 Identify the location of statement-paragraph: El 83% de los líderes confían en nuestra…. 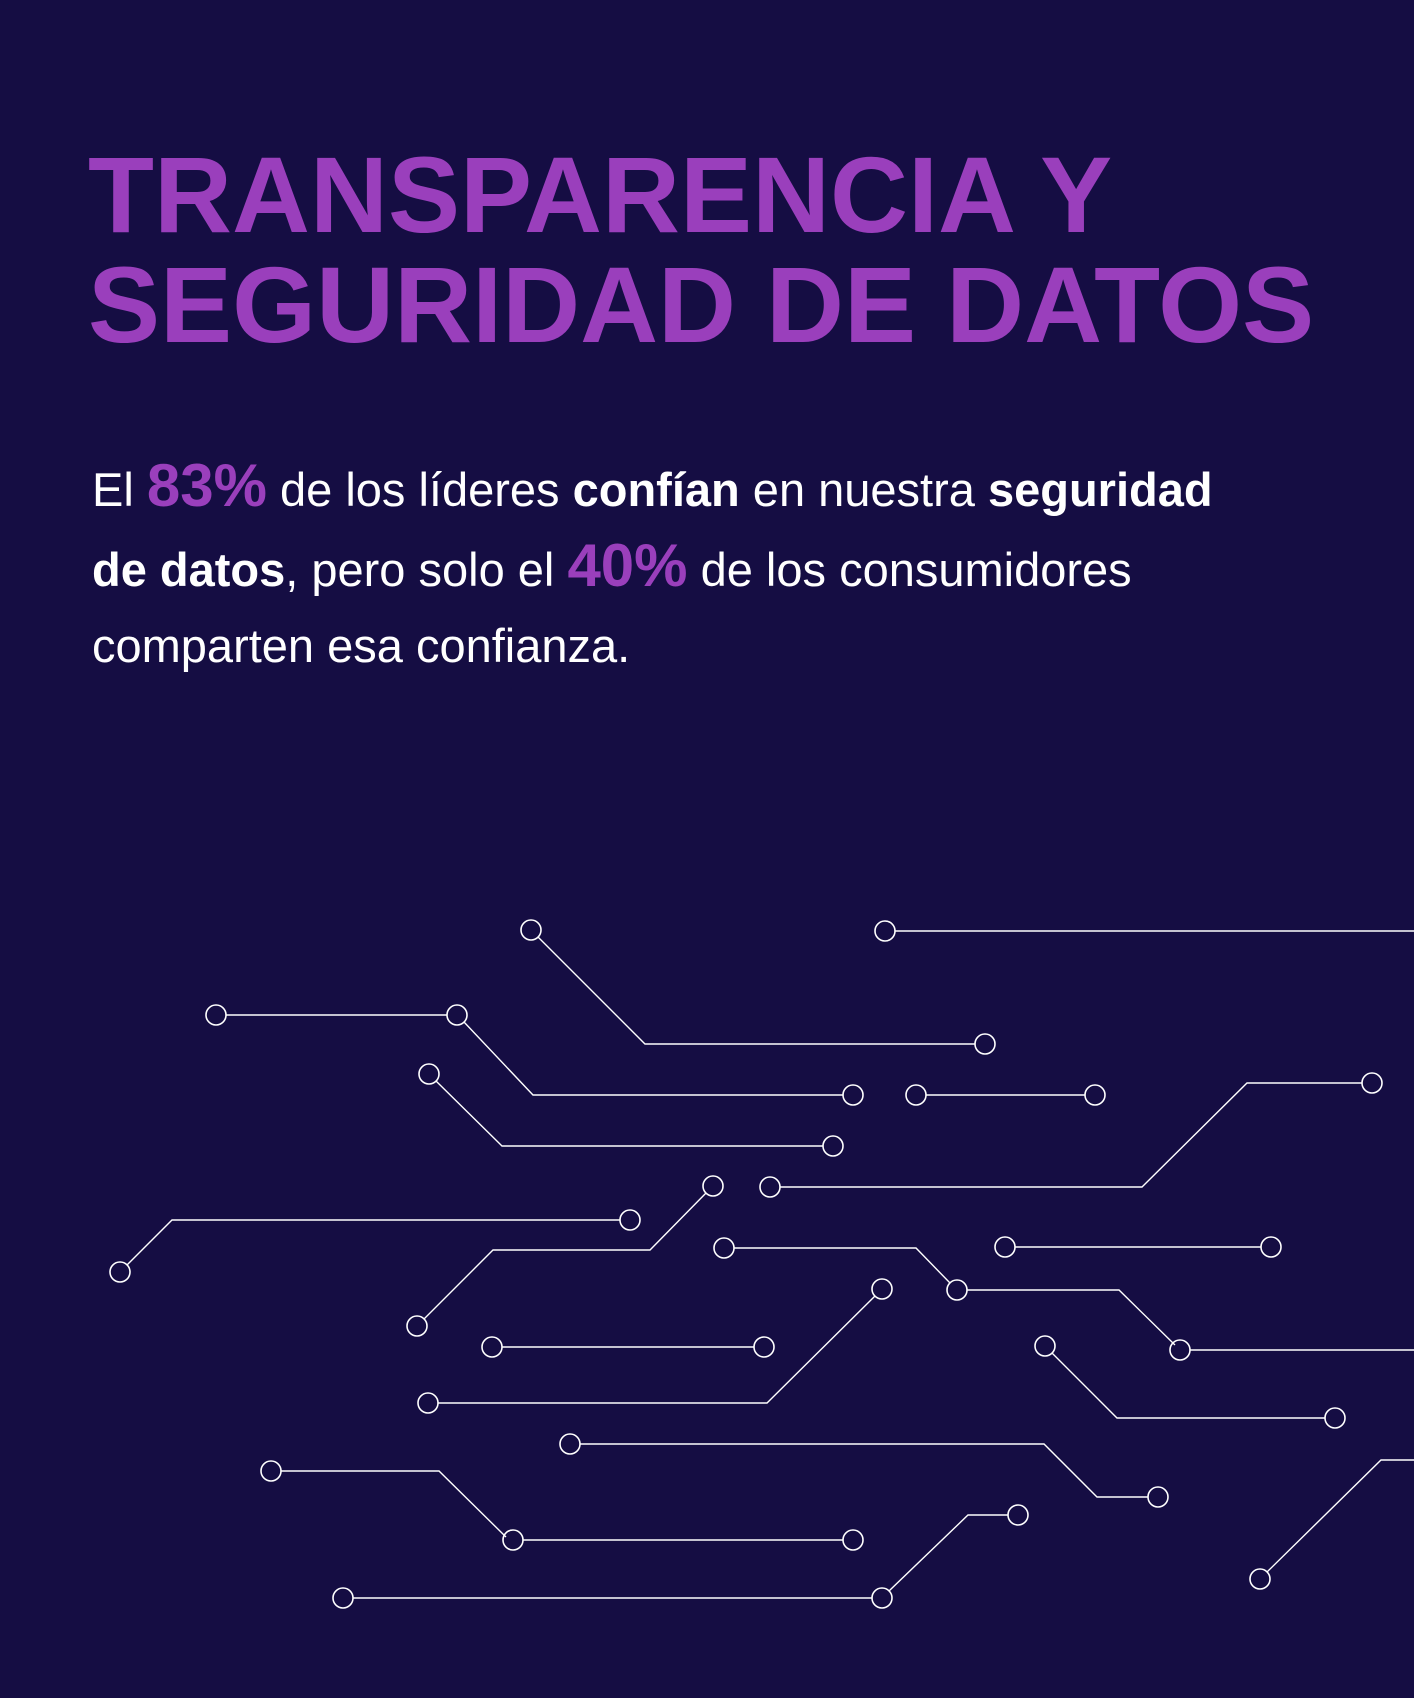
(742, 566).